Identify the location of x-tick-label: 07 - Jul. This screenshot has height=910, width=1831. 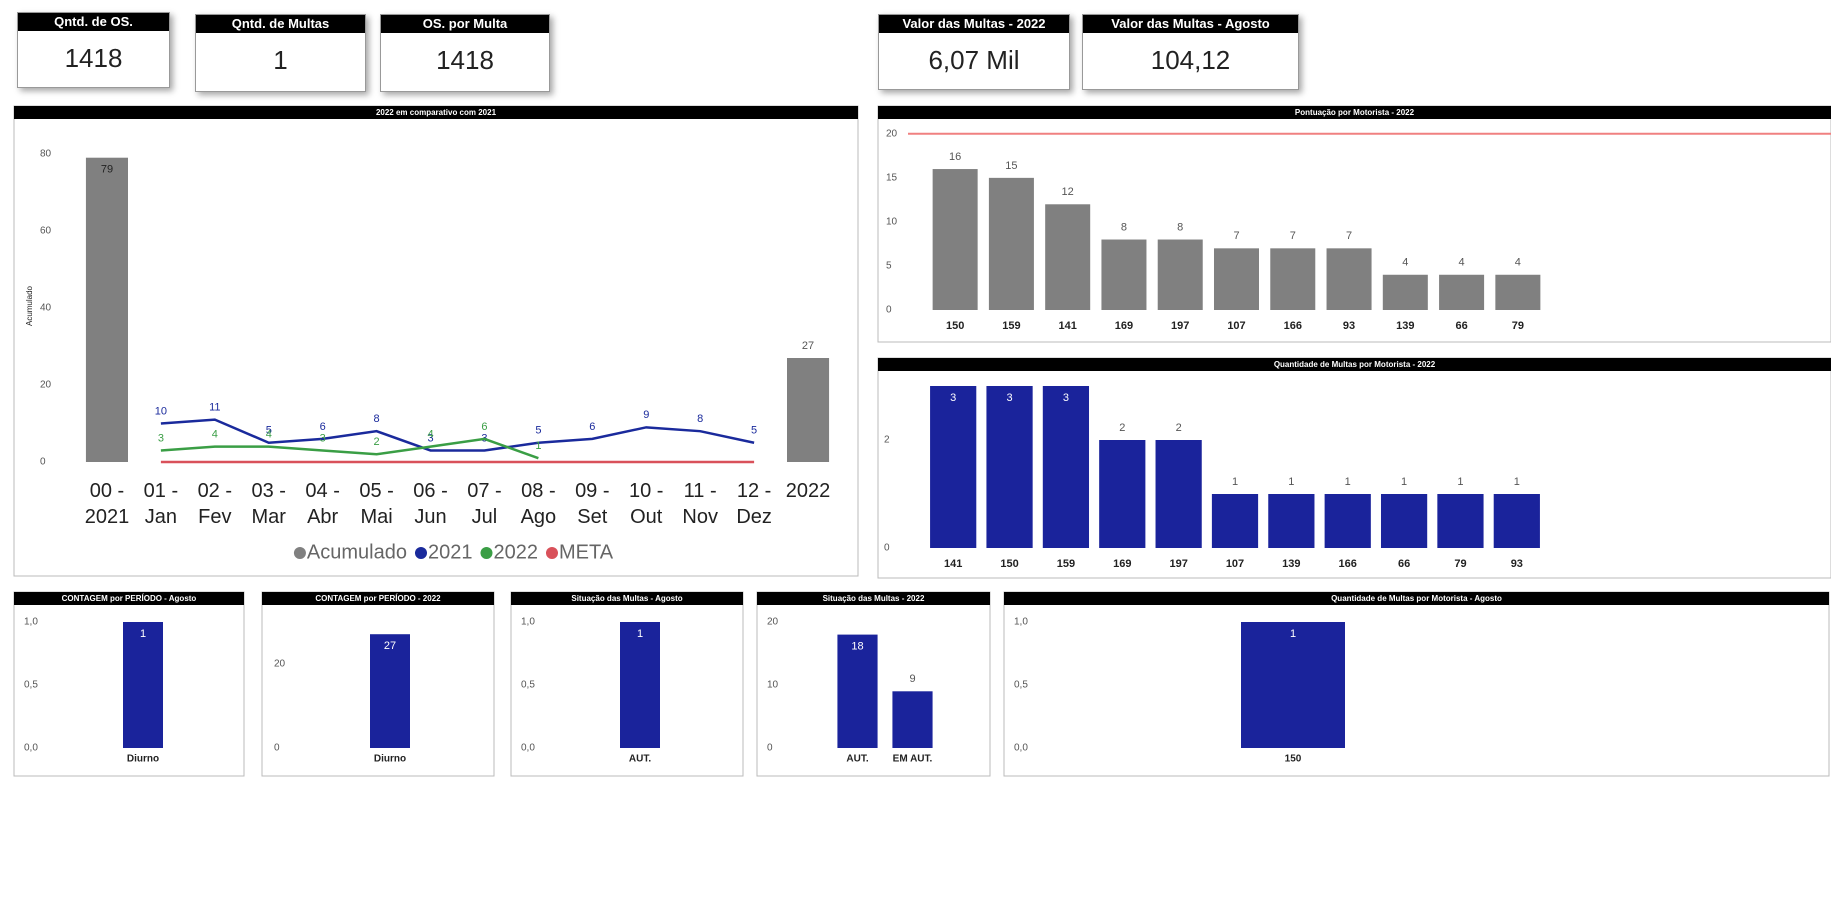
(484, 504).